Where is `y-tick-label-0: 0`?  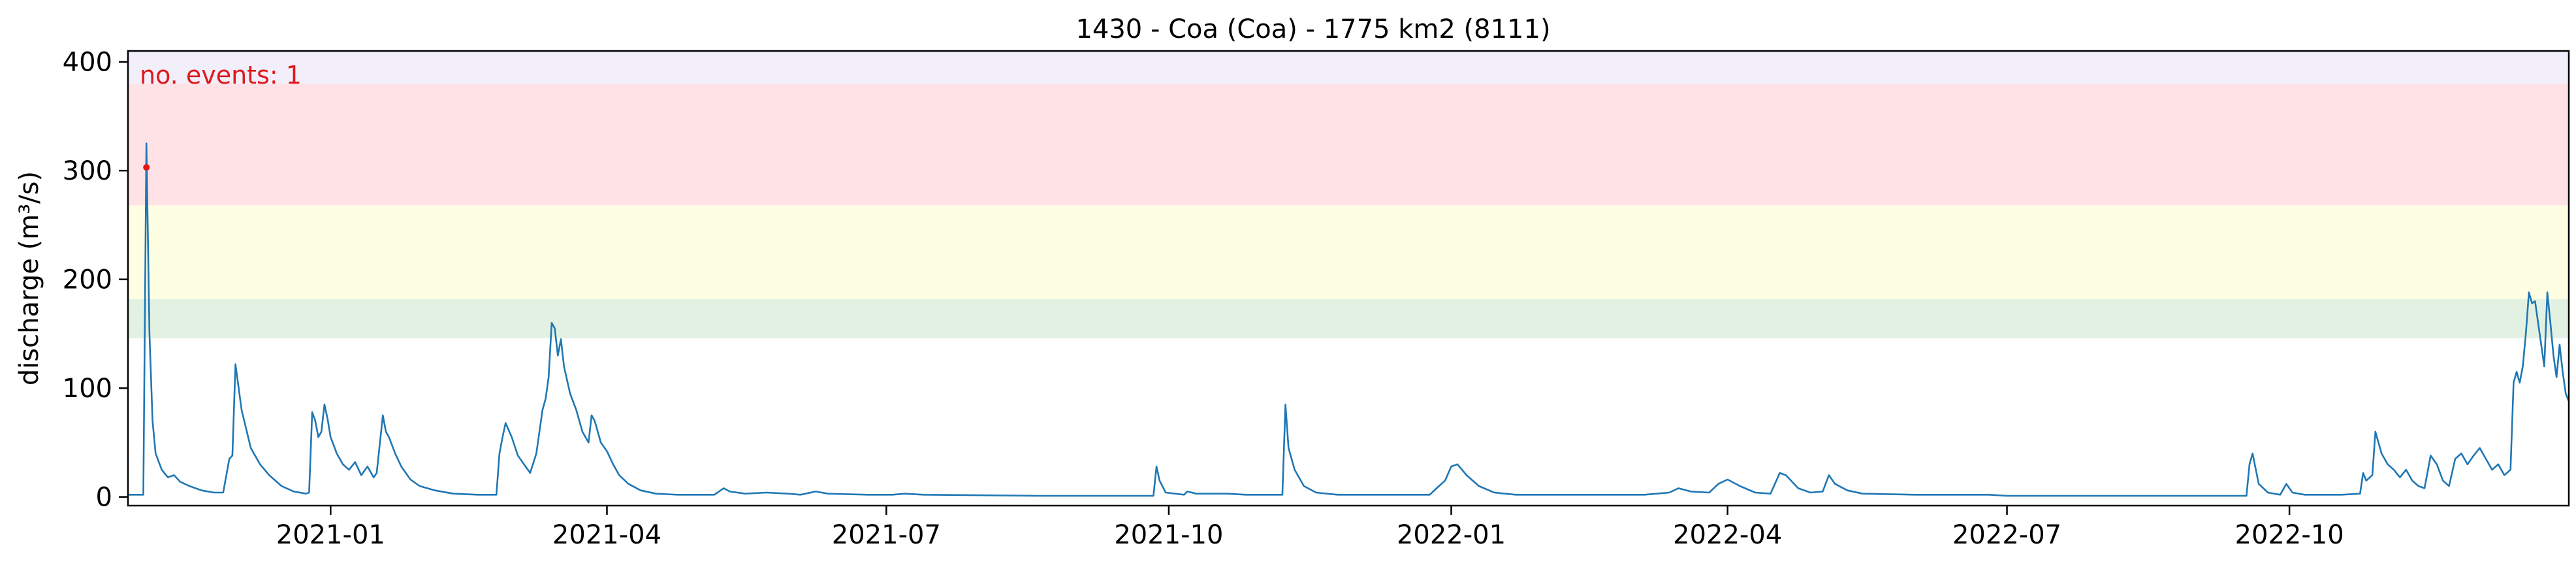 y-tick-label-0: 0 is located at coordinates (104, 498).